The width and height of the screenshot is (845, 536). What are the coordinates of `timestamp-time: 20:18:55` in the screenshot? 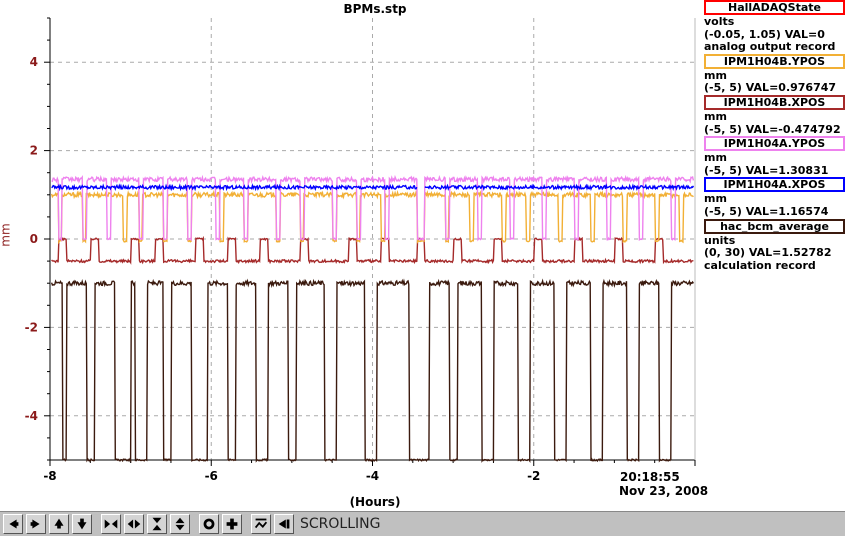 It's located at (650, 477).